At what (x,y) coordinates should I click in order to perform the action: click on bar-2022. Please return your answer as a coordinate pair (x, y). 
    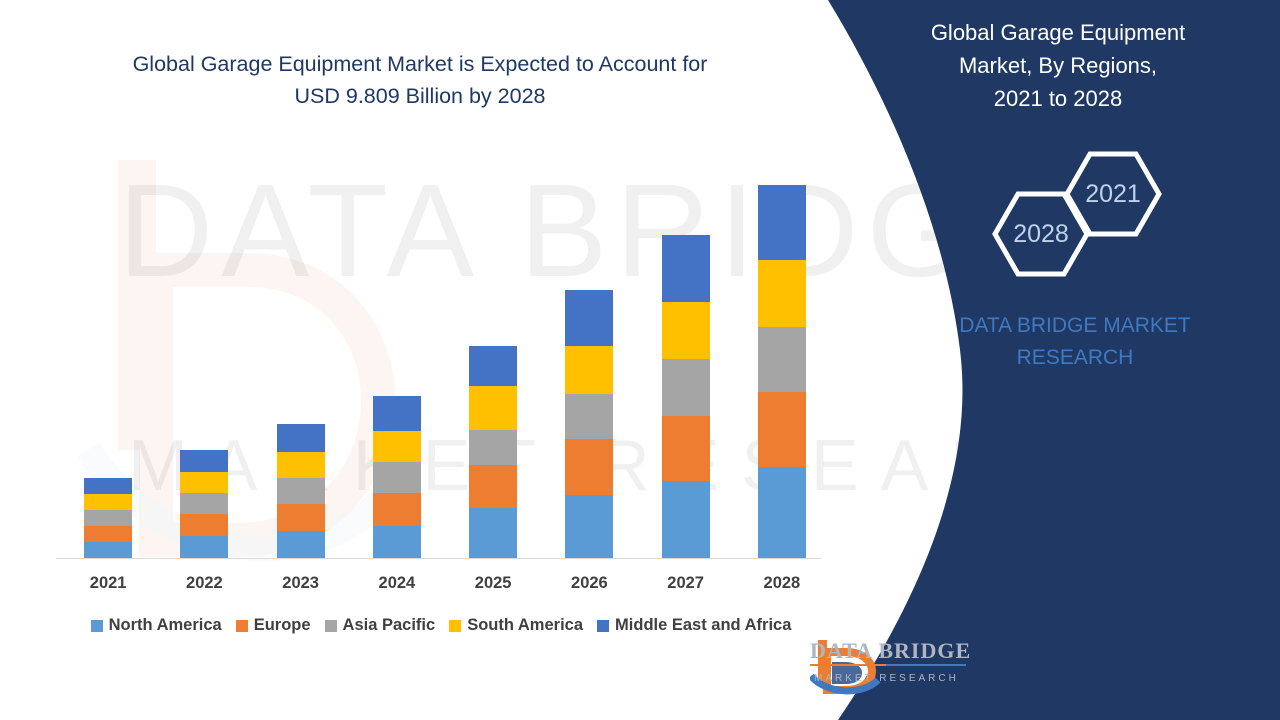
    Looking at the image, I should click on (204, 504).